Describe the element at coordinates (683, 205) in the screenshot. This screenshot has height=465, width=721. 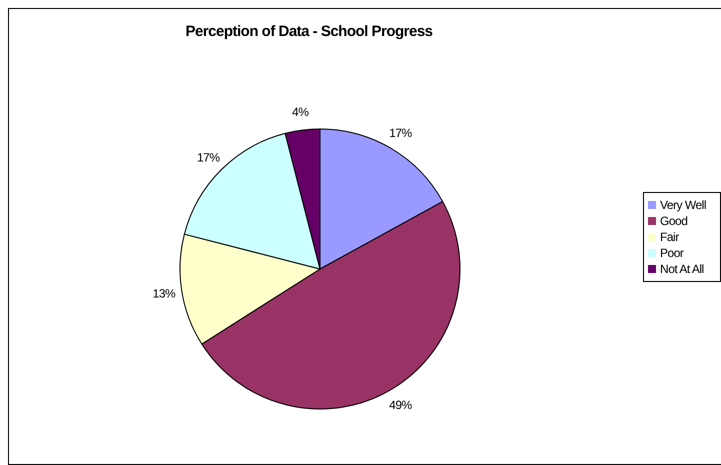
I see `legend-label: Very Well` at that location.